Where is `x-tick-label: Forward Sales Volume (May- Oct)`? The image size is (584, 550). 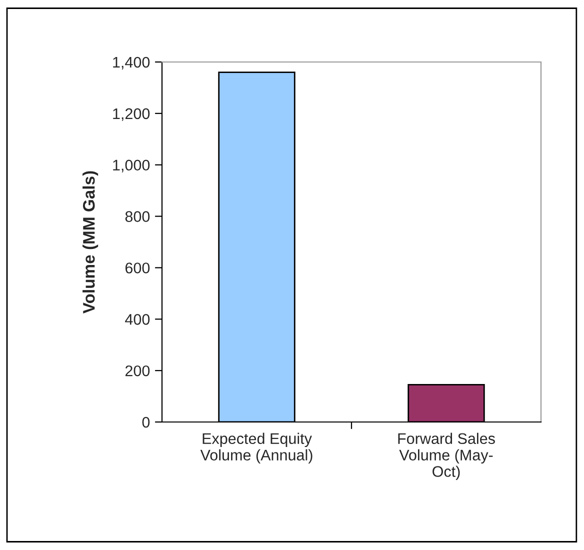 x-tick-label: Forward Sales Volume (May- Oct) is located at coordinates (446, 456).